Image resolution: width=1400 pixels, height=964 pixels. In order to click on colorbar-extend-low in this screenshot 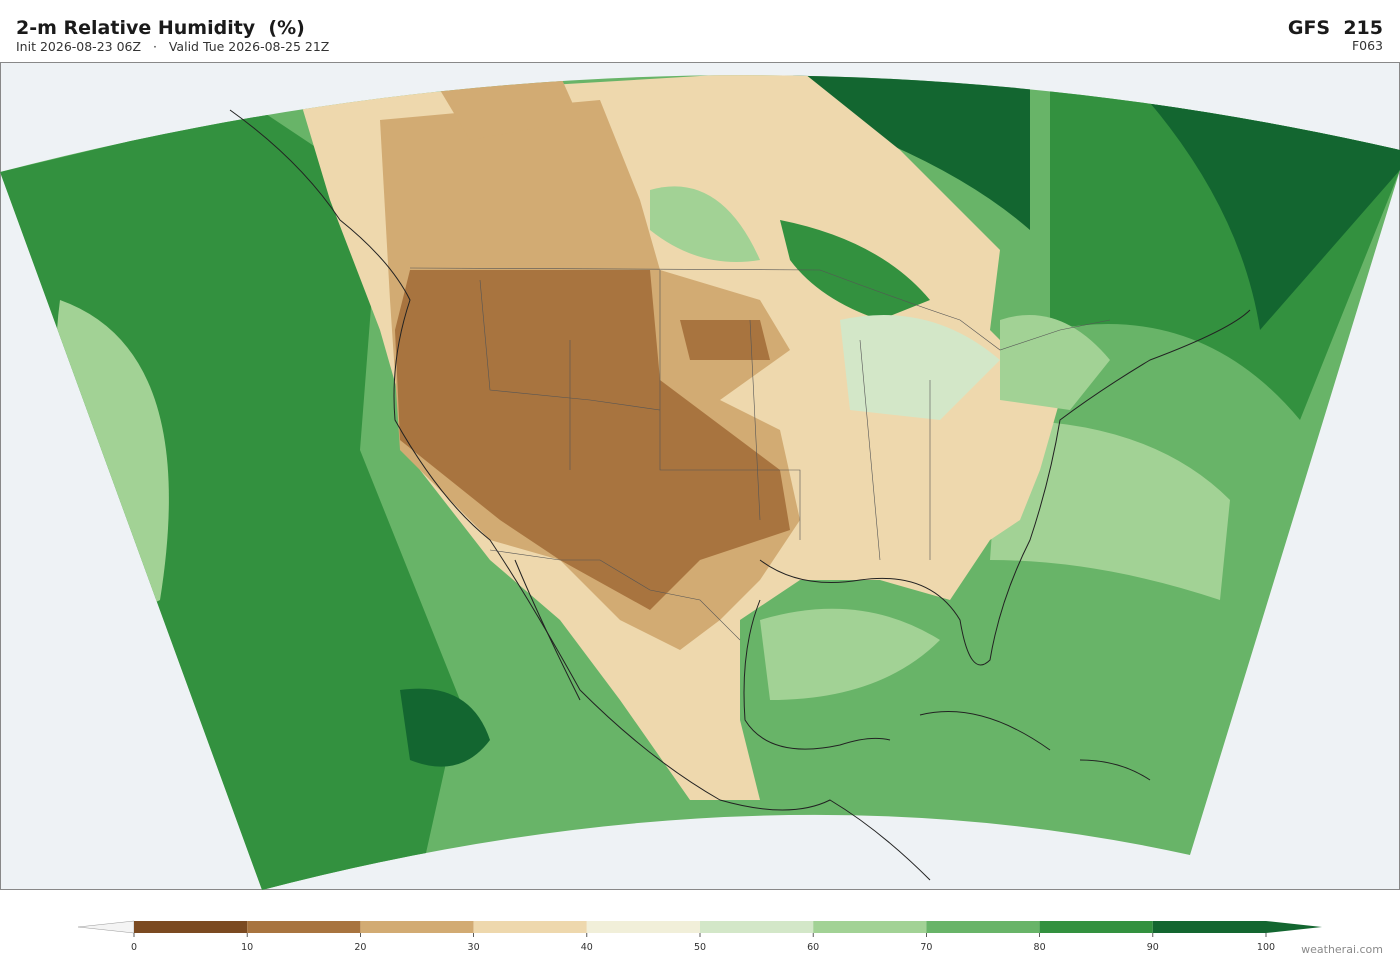, I will do `click(106, 927)`.